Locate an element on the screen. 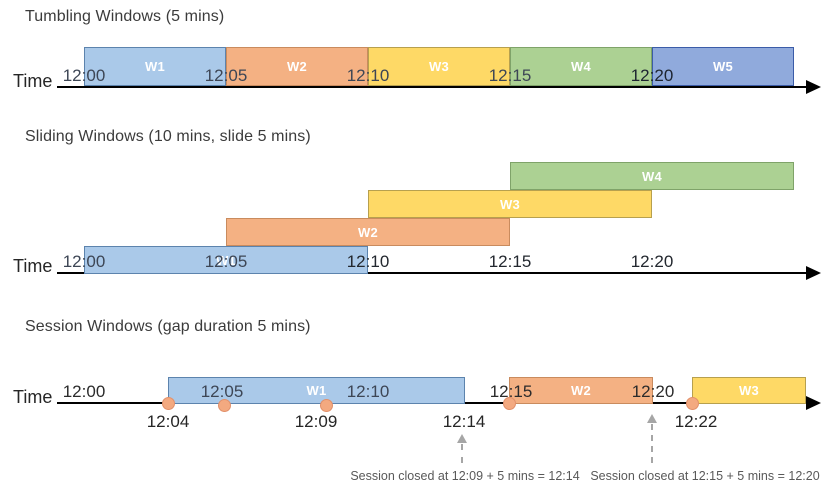  tumbling-arrowhead-icon is located at coordinates (813, 87).